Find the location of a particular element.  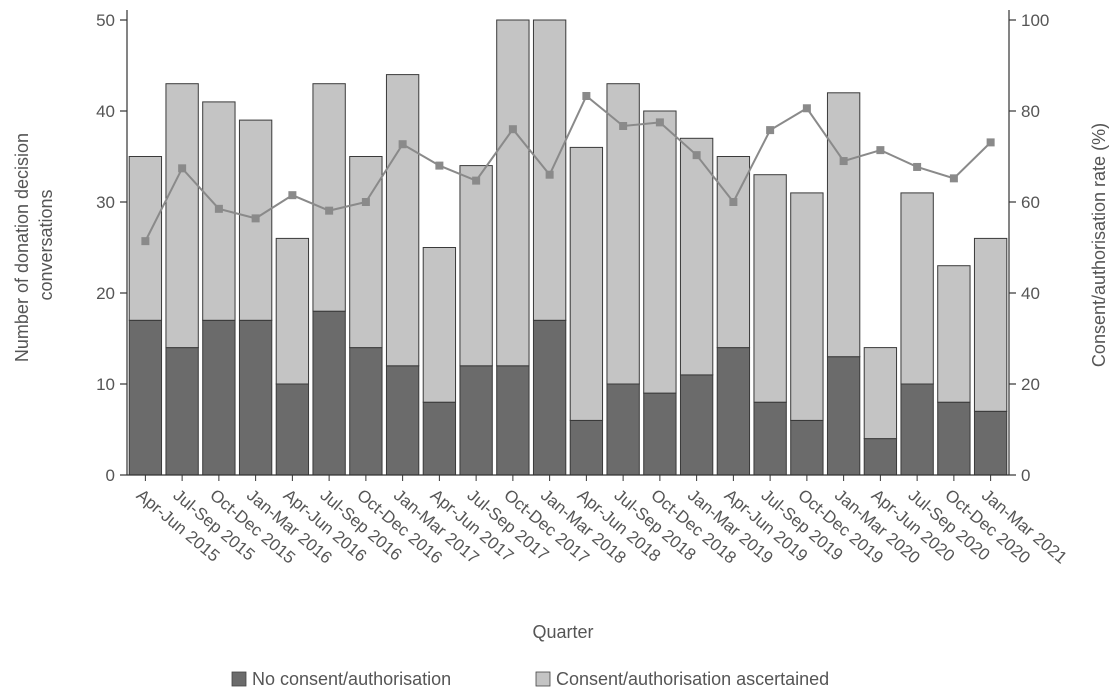

y2-tick-label: 0 is located at coordinates (1025, 475).